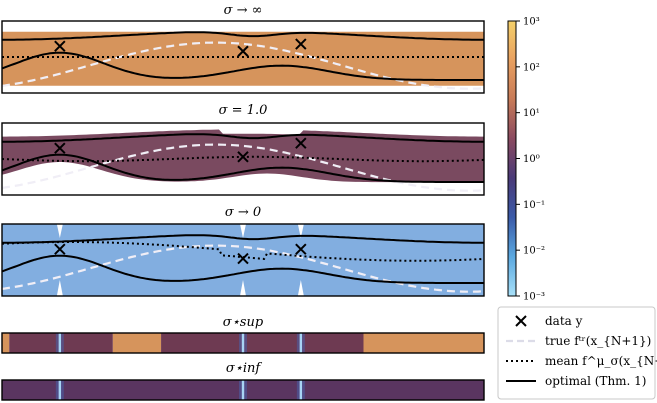  What do you see at coordinates (534, 251) in the screenshot?
I see `colorbar-tick-label: 10⁻²` at bounding box center [534, 251].